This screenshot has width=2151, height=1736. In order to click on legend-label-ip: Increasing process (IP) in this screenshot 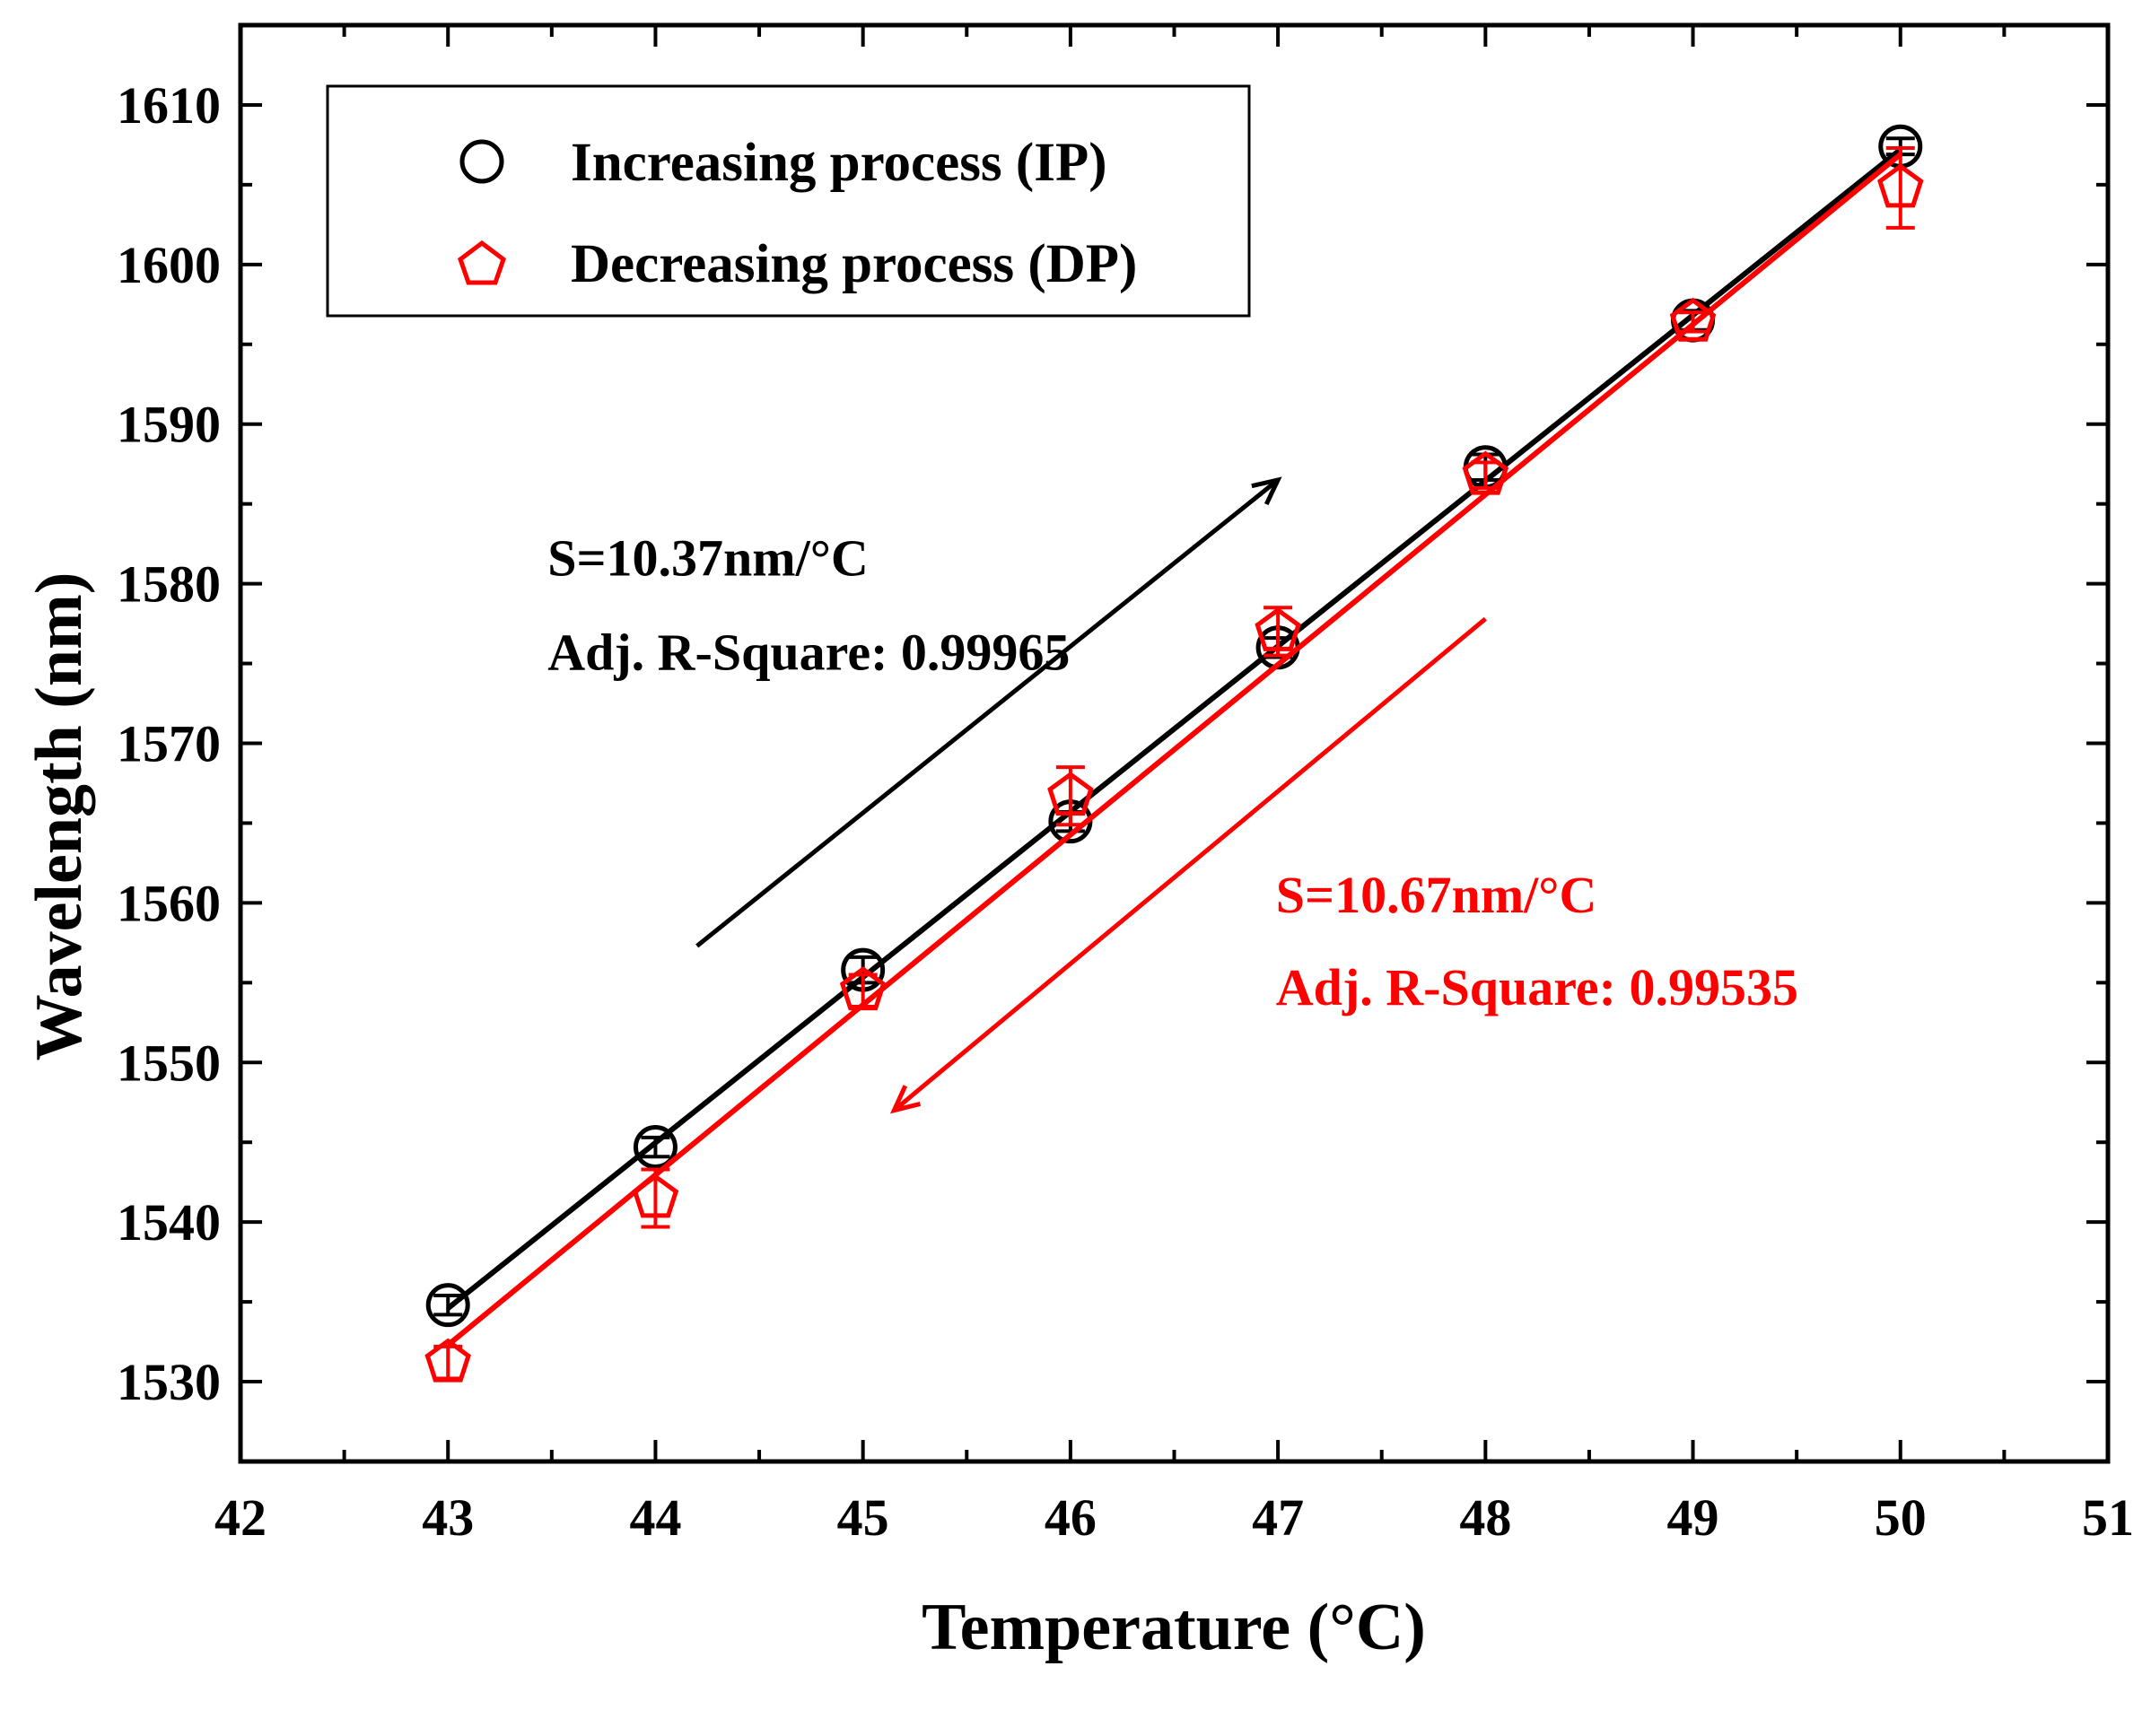, I will do `click(839, 163)`.